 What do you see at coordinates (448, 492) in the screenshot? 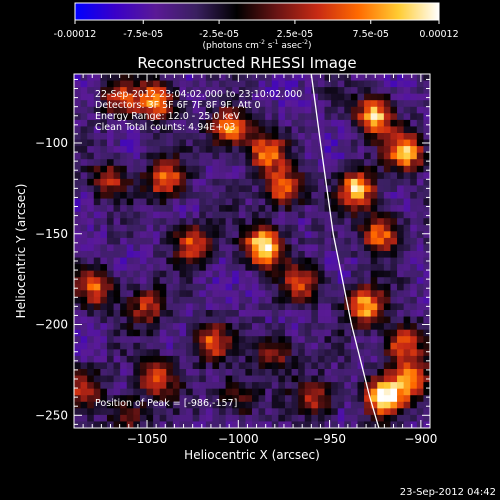
I see `footer-timestamp: 23-Sep-2012 04:42` at bounding box center [448, 492].